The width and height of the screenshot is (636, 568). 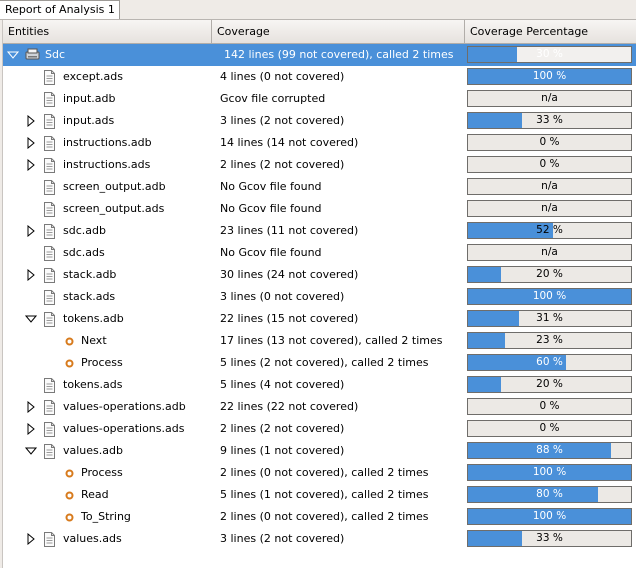 I want to click on table-row: input.adb Gcov file corrupted n/a, so click(x=319, y=99).